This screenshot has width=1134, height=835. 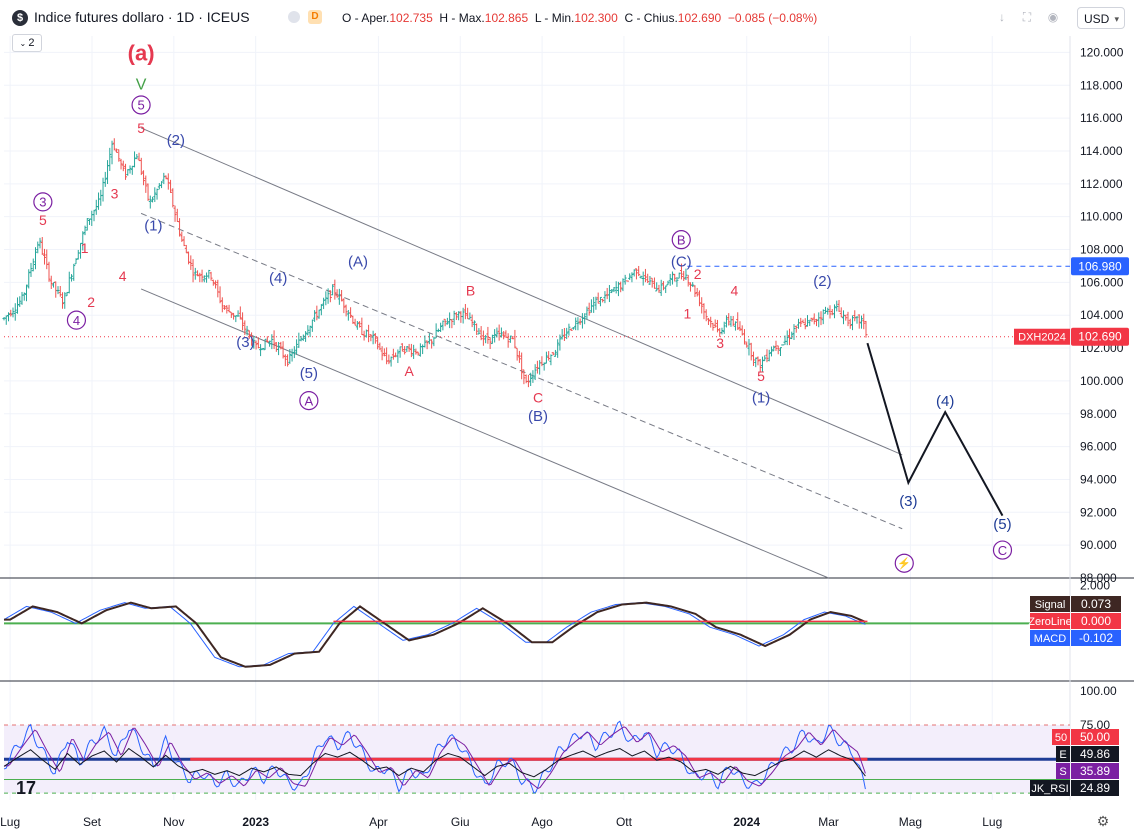 What do you see at coordinates (31, 43) in the screenshot?
I see `indicators-count: 2` at bounding box center [31, 43].